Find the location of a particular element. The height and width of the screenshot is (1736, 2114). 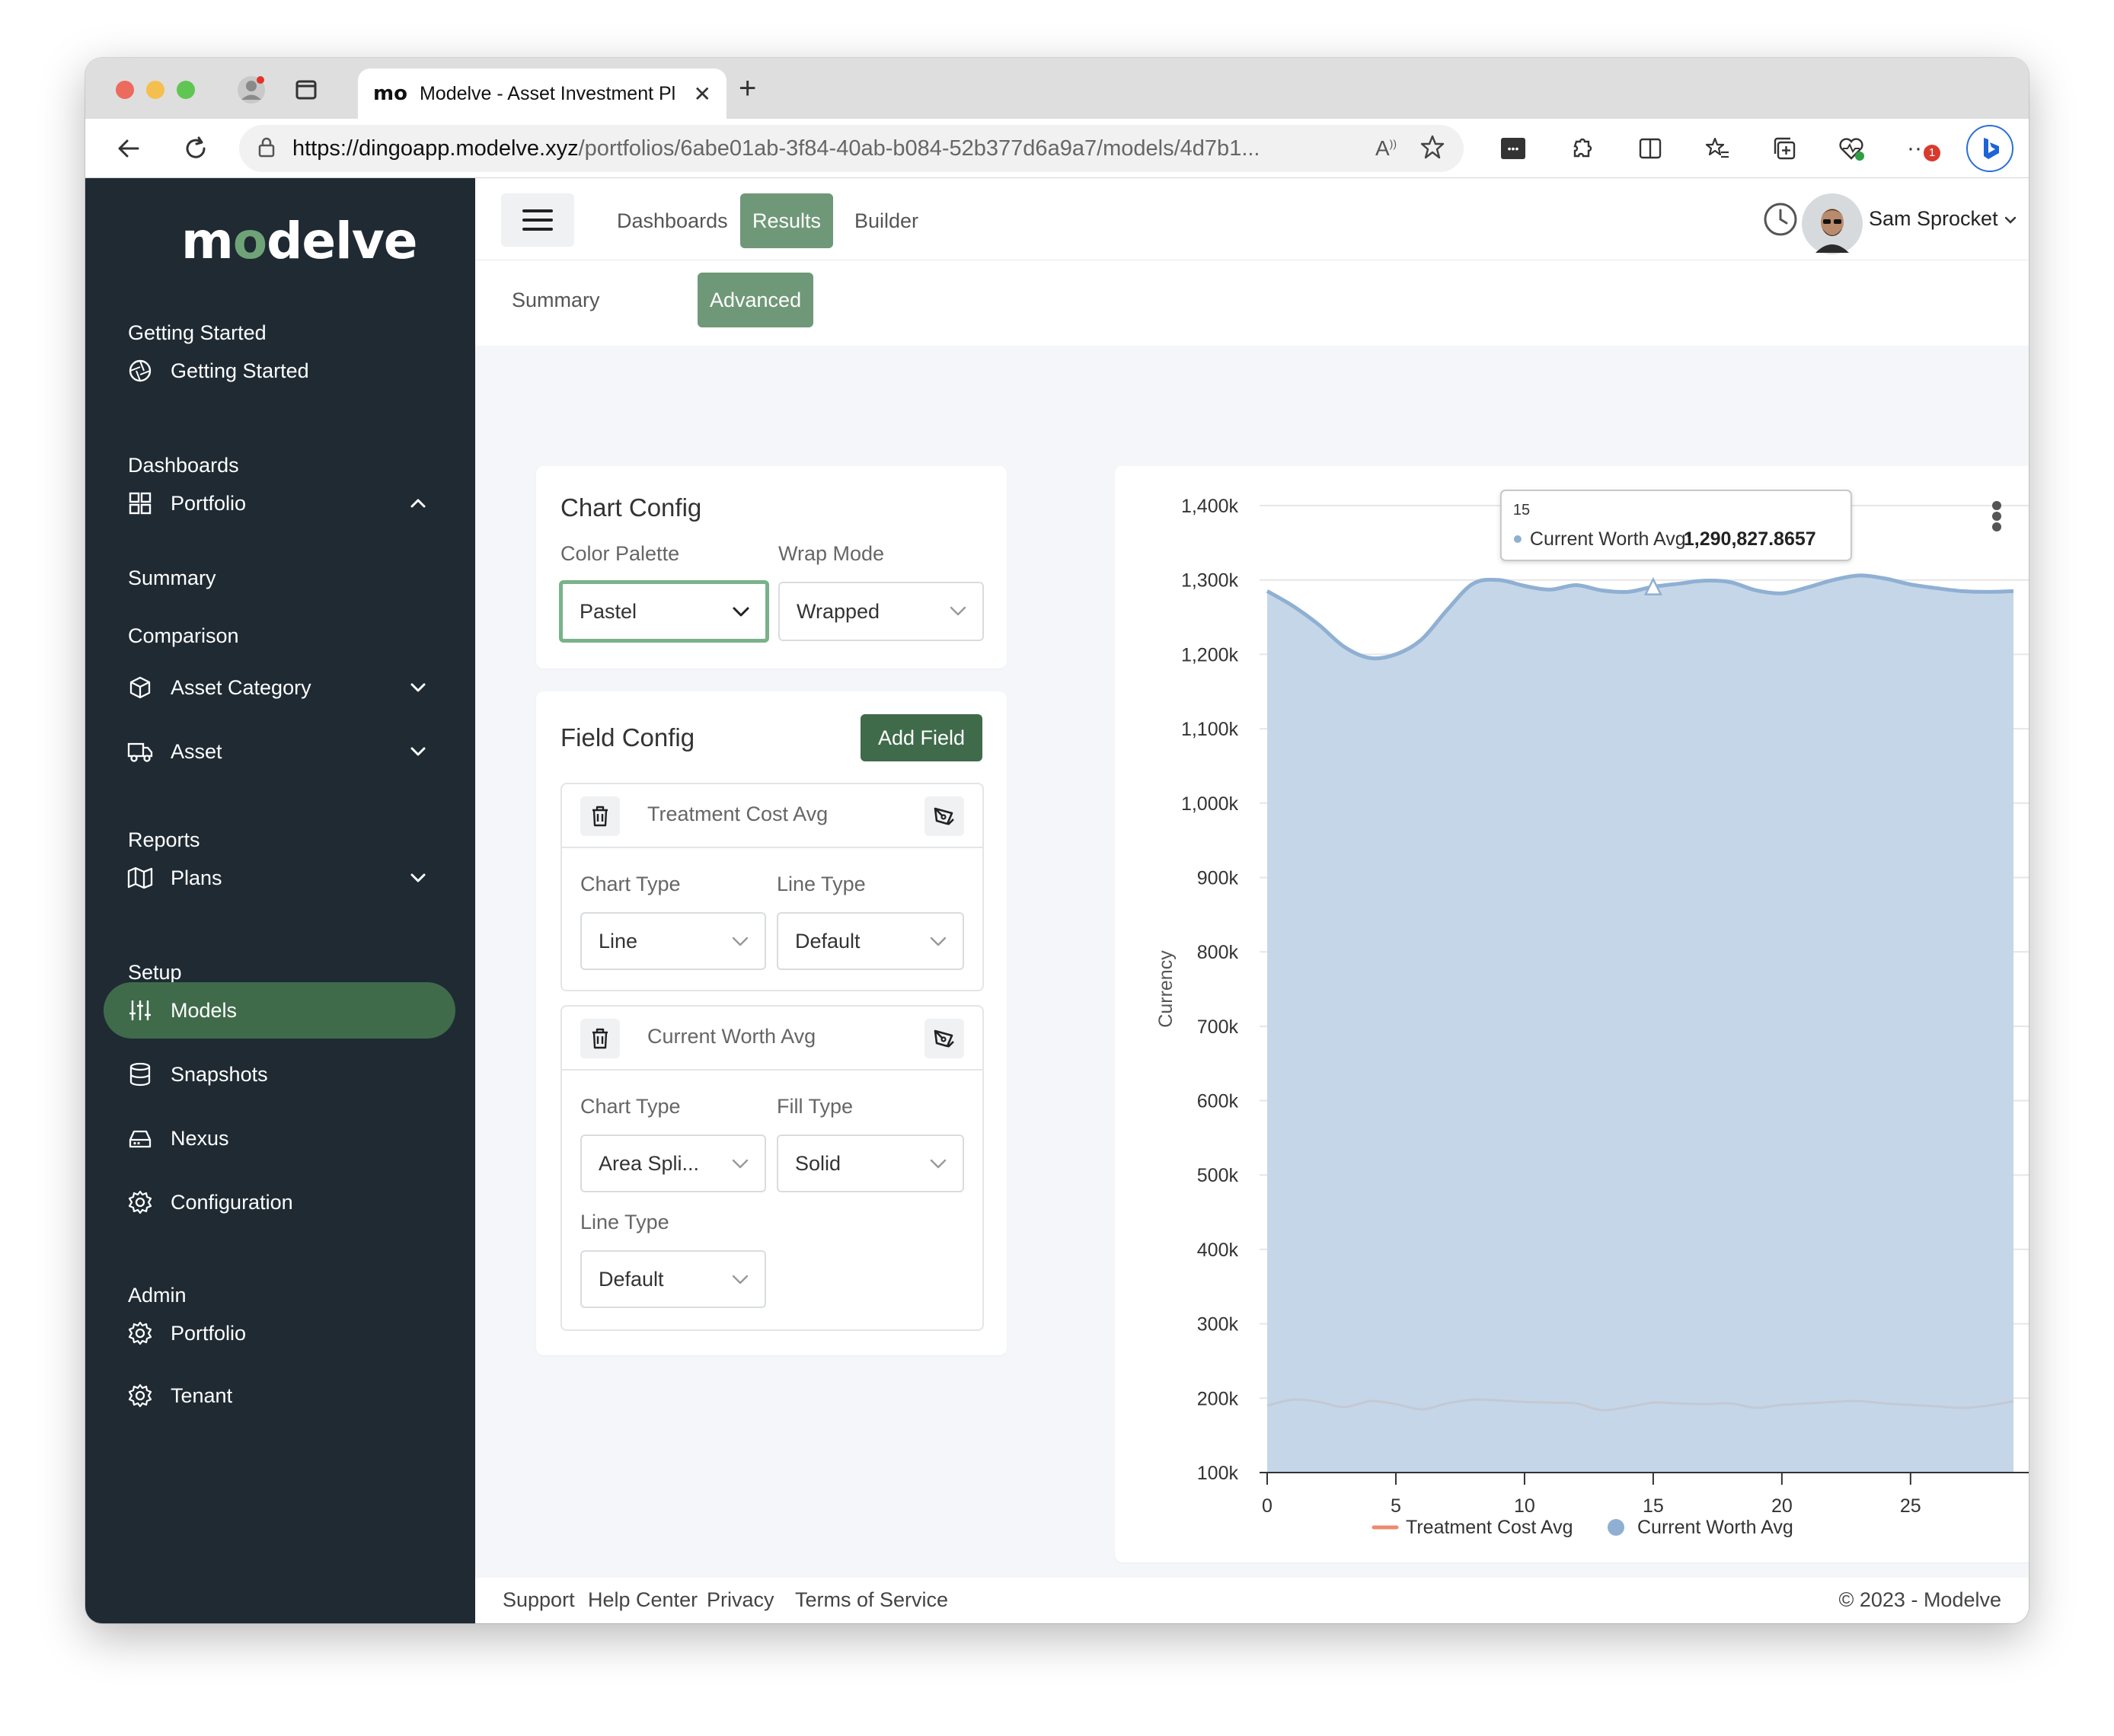

x-tick-label: 25 is located at coordinates (1910, 1506).